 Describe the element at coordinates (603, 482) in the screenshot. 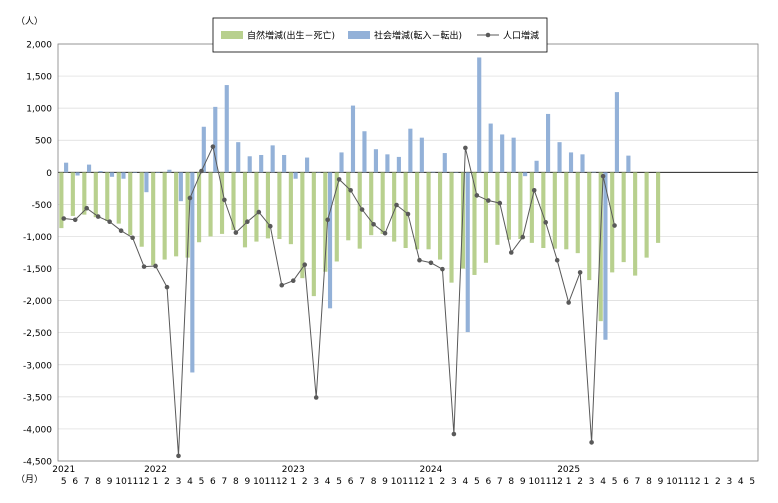

I see `x-tick-label: 4` at that location.